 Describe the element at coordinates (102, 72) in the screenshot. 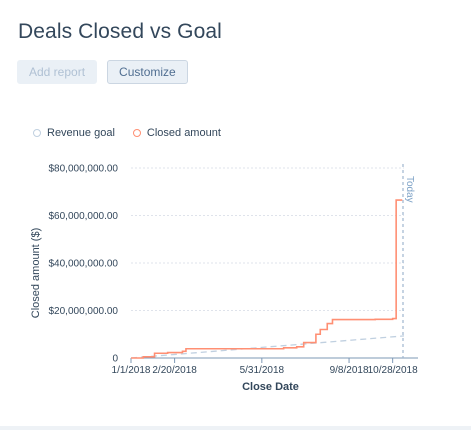

I see `toolbar: Add report Customize` at that location.